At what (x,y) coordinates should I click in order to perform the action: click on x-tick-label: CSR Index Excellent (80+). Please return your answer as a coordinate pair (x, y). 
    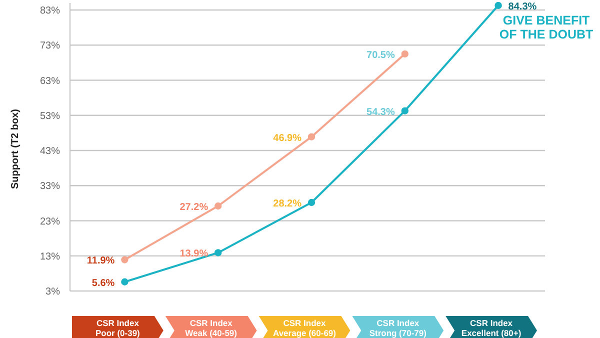
    Looking at the image, I should click on (491, 328).